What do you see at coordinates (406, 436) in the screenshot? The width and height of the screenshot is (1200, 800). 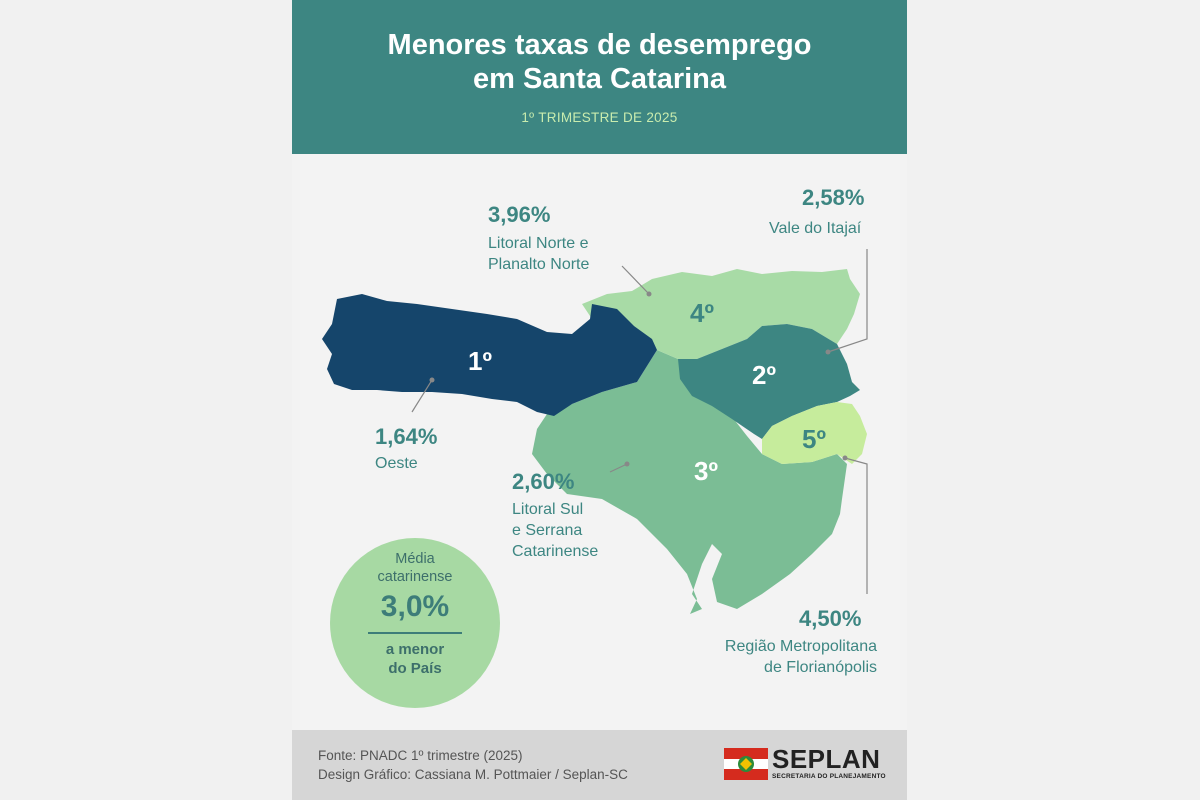 I see `pct-oeste: 1,64%` at bounding box center [406, 436].